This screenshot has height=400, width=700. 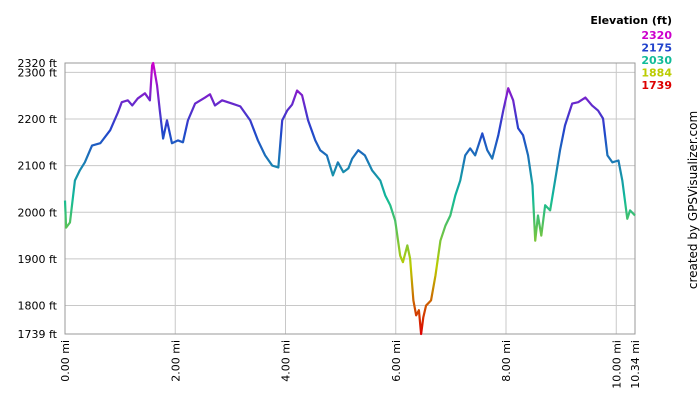 What do you see at coordinates (693, 200) in the screenshot?
I see `credit: created by GPSVisualizer.com` at bounding box center [693, 200].